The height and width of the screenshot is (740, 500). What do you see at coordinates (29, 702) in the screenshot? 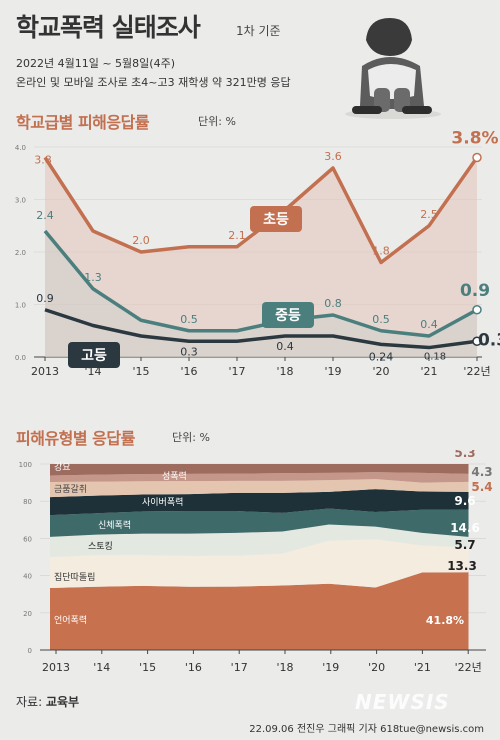
I see `source-label: 자료:` at bounding box center [29, 702].